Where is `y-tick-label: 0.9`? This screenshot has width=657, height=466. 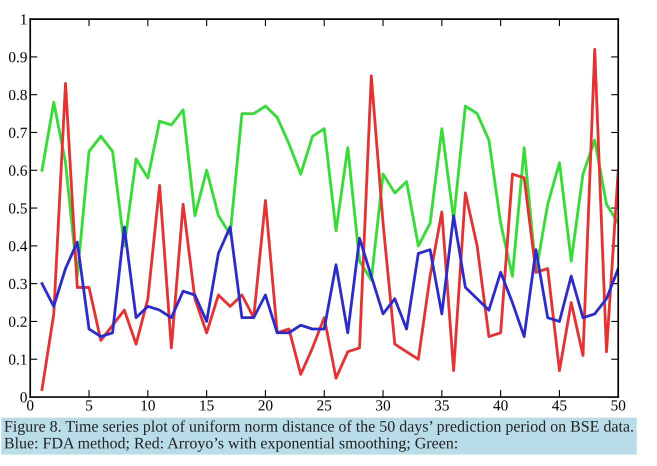
y-tick-label: 0.9 is located at coordinates (17, 57).